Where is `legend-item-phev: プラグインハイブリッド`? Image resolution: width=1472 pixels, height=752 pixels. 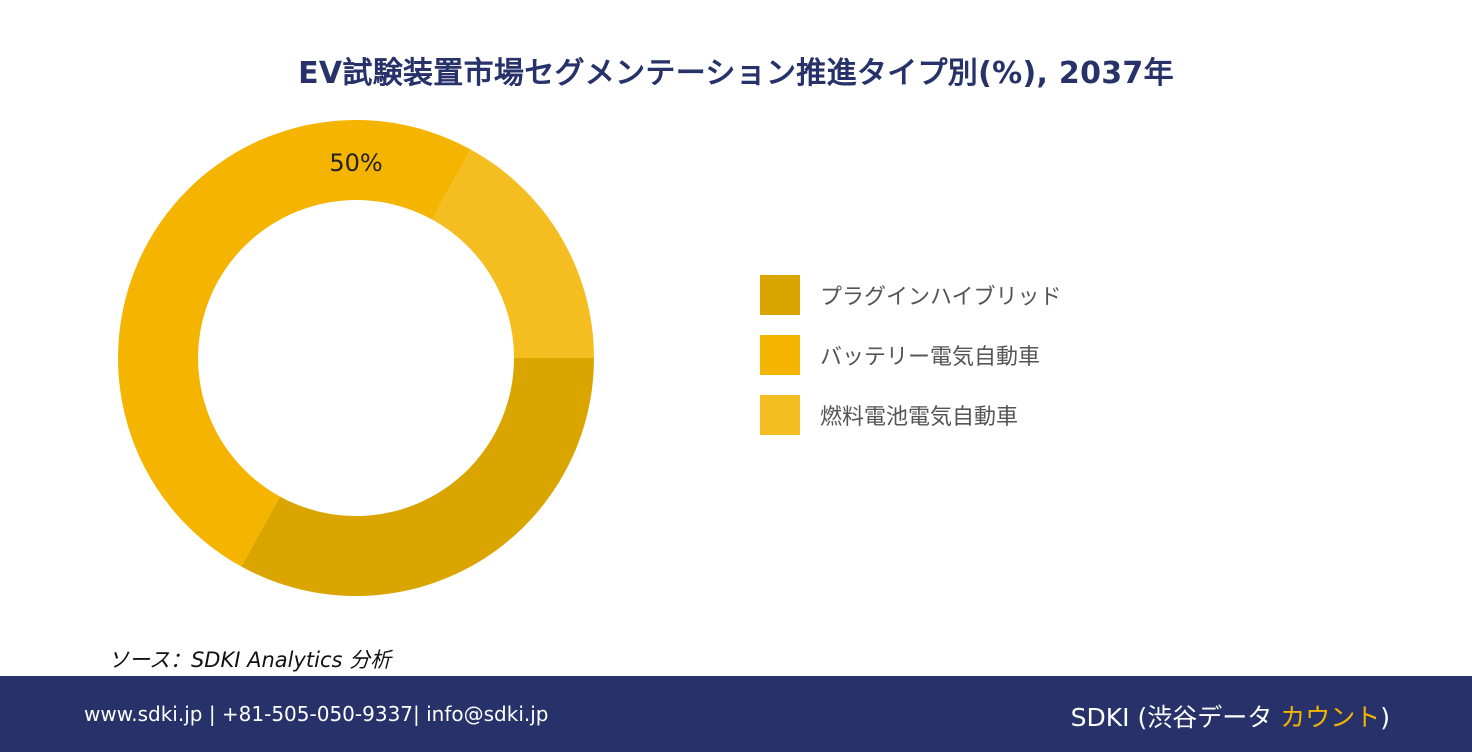 legend-item-phev: プラグインハイブリッド is located at coordinates (911, 295).